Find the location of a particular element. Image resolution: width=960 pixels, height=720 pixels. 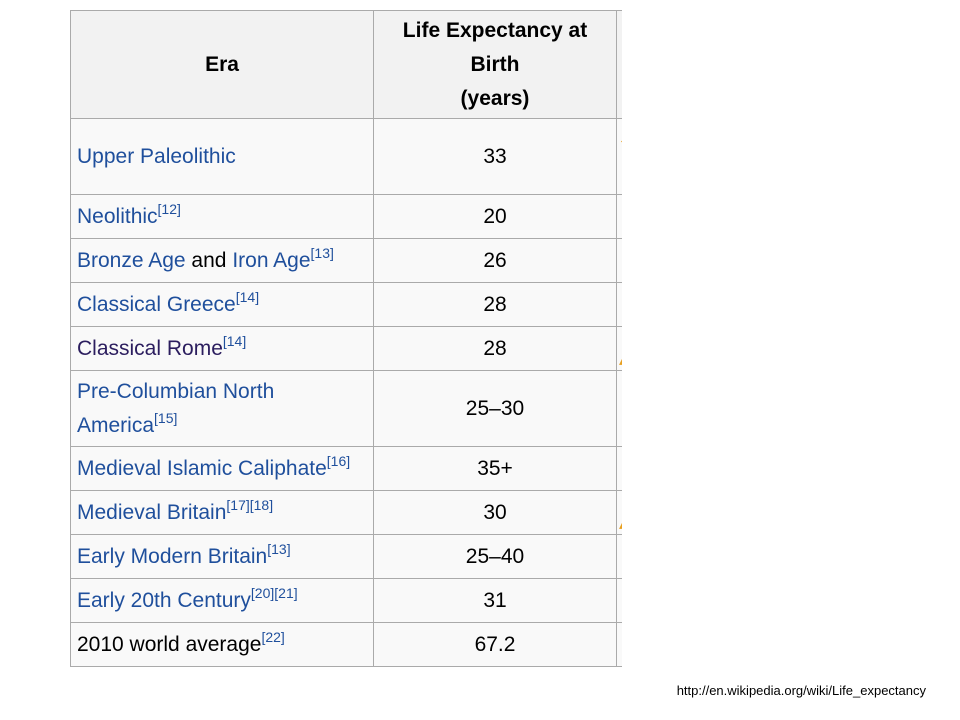

header-era: Era is located at coordinates (222, 64).